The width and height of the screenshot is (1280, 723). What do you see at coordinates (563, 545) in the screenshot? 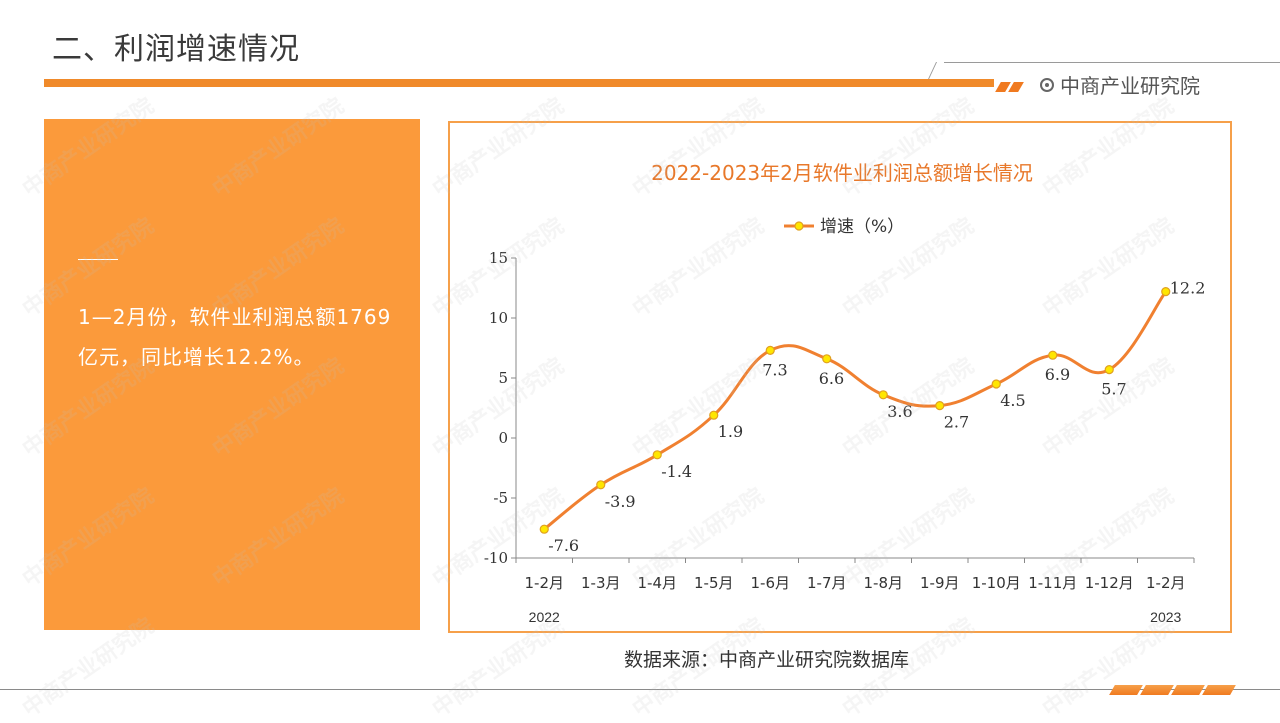
I see `data-label: -7.6` at bounding box center [563, 545].